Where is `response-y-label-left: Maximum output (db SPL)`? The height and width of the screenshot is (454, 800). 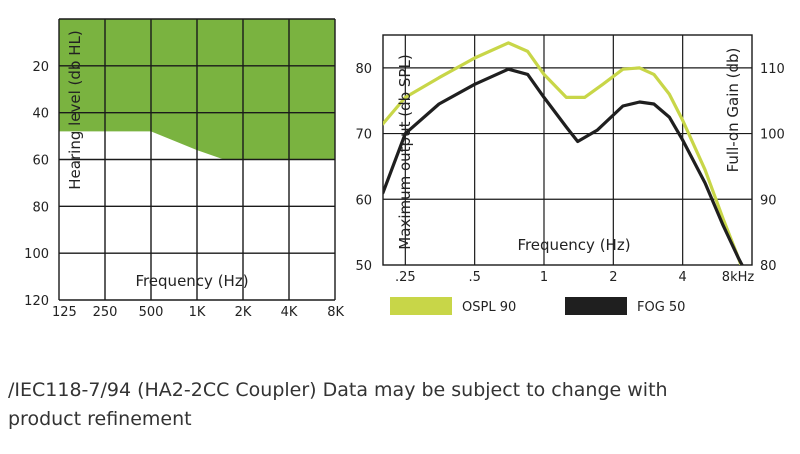 response-y-label-left: Maximum output (db SPL) is located at coordinates (405, 151).